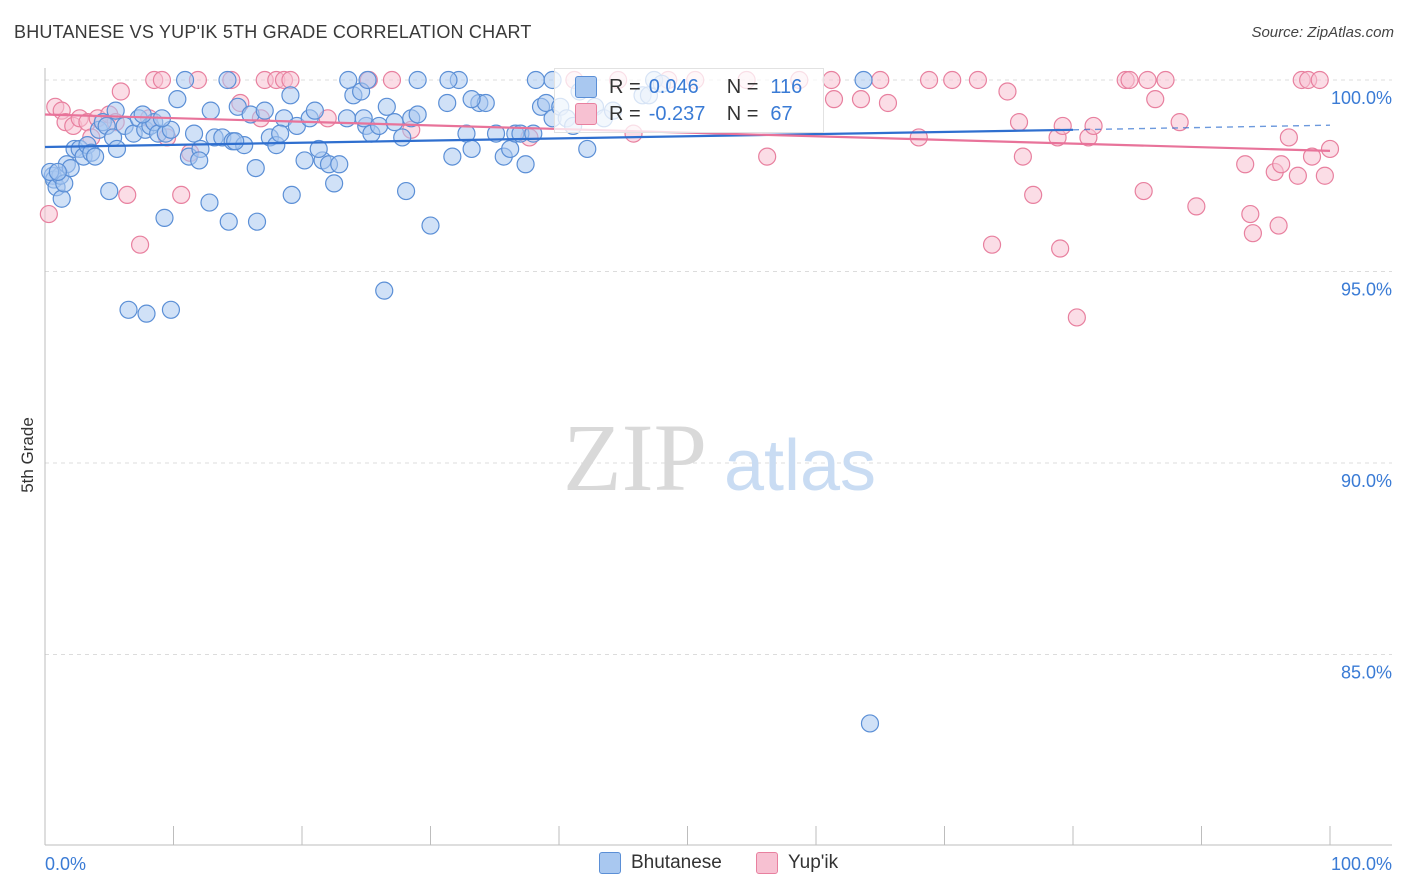  What do you see at coordinates (1366, 673) in the screenshot?
I see `y-tick-label: 85.0%` at bounding box center [1366, 673].